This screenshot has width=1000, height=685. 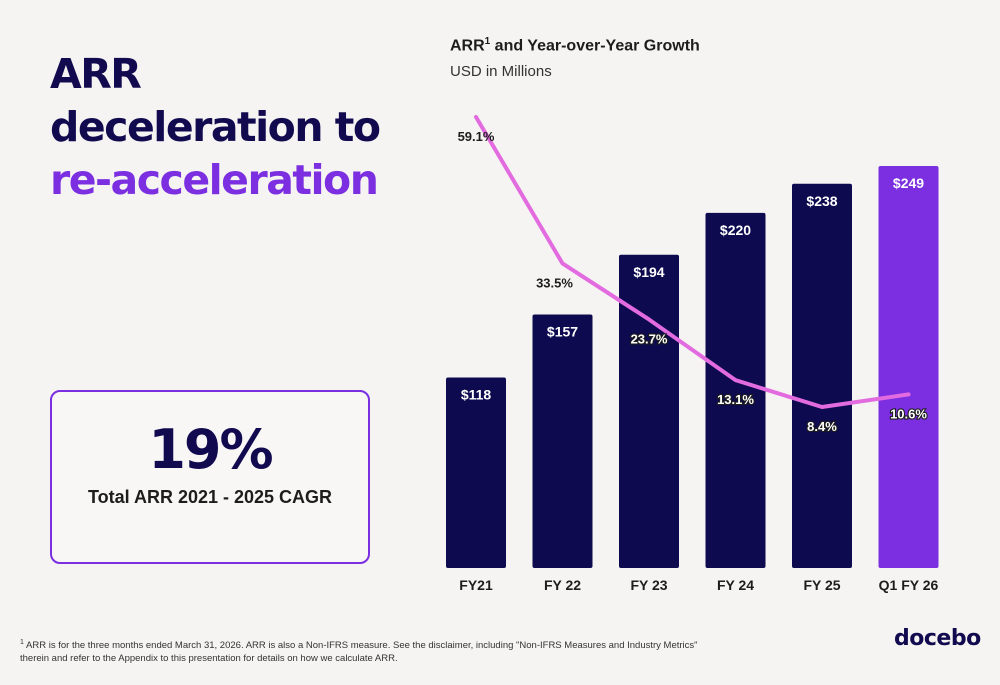 What do you see at coordinates (648, 585) in the screenshot?
I see `category-label-2: FY 23` at bounding box center [648, 585].